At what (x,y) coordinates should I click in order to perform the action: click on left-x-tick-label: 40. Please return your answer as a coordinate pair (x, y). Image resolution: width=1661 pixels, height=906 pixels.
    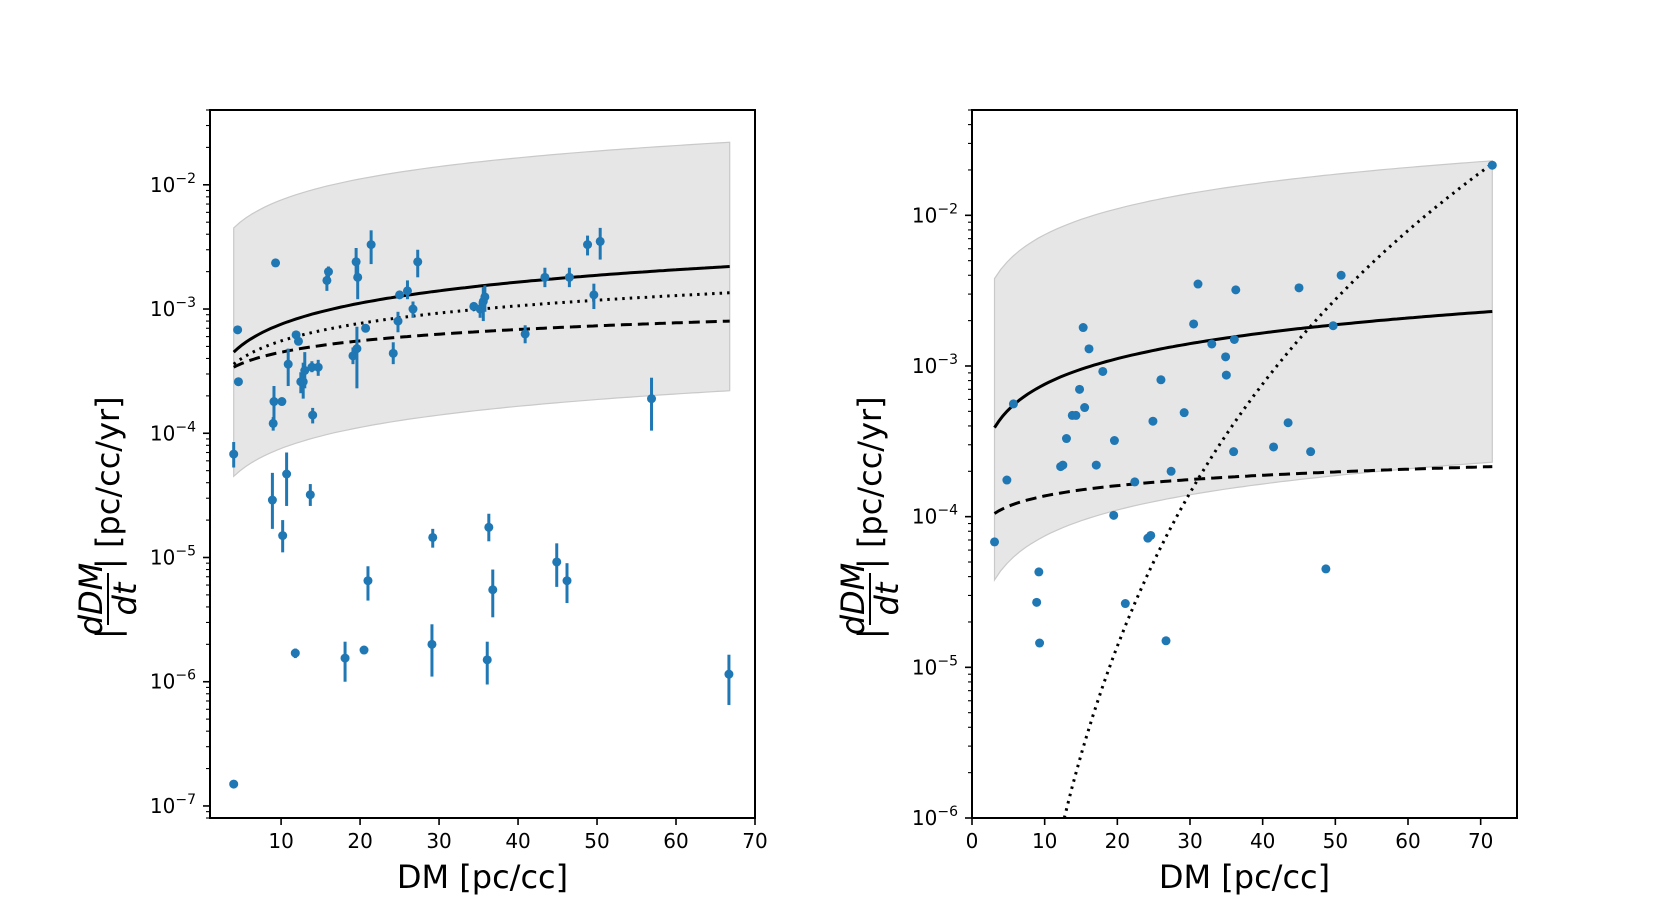
    Looking at the image, I should click on (517, 841).